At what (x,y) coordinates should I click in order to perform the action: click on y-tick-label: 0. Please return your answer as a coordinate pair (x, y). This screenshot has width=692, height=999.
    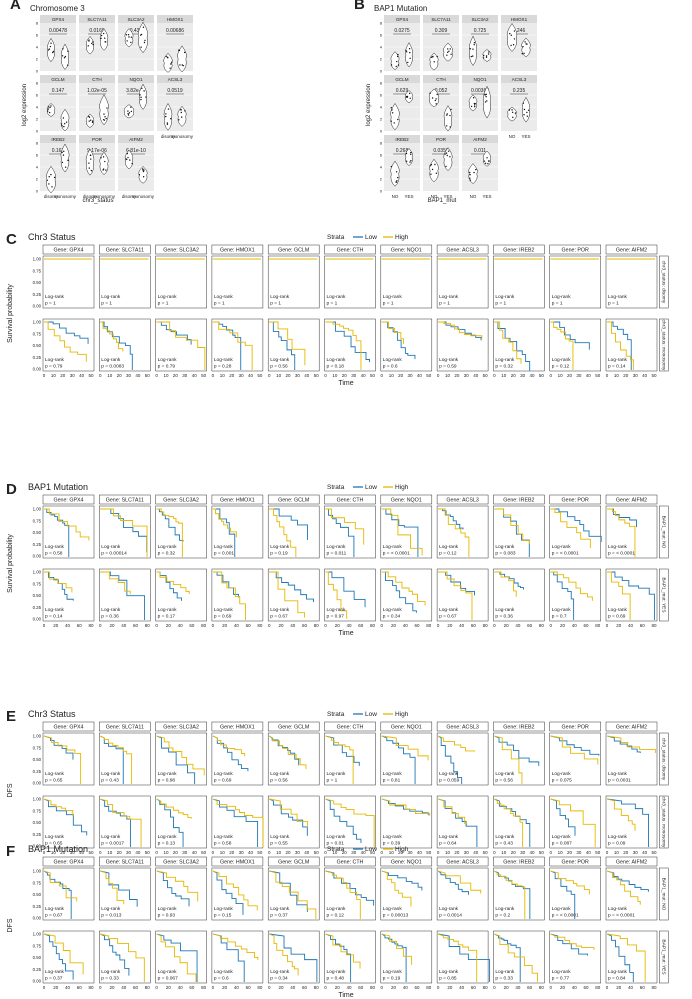
    Looking at the image, I should click on (381, 131).